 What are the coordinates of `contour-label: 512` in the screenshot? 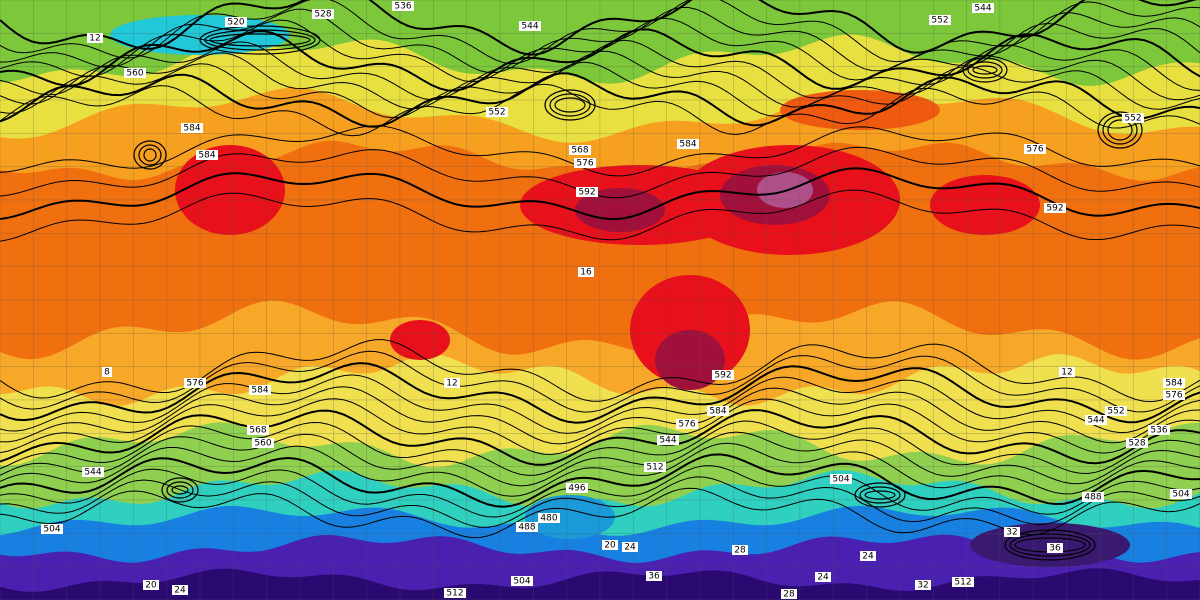 It's located at (454, 594).